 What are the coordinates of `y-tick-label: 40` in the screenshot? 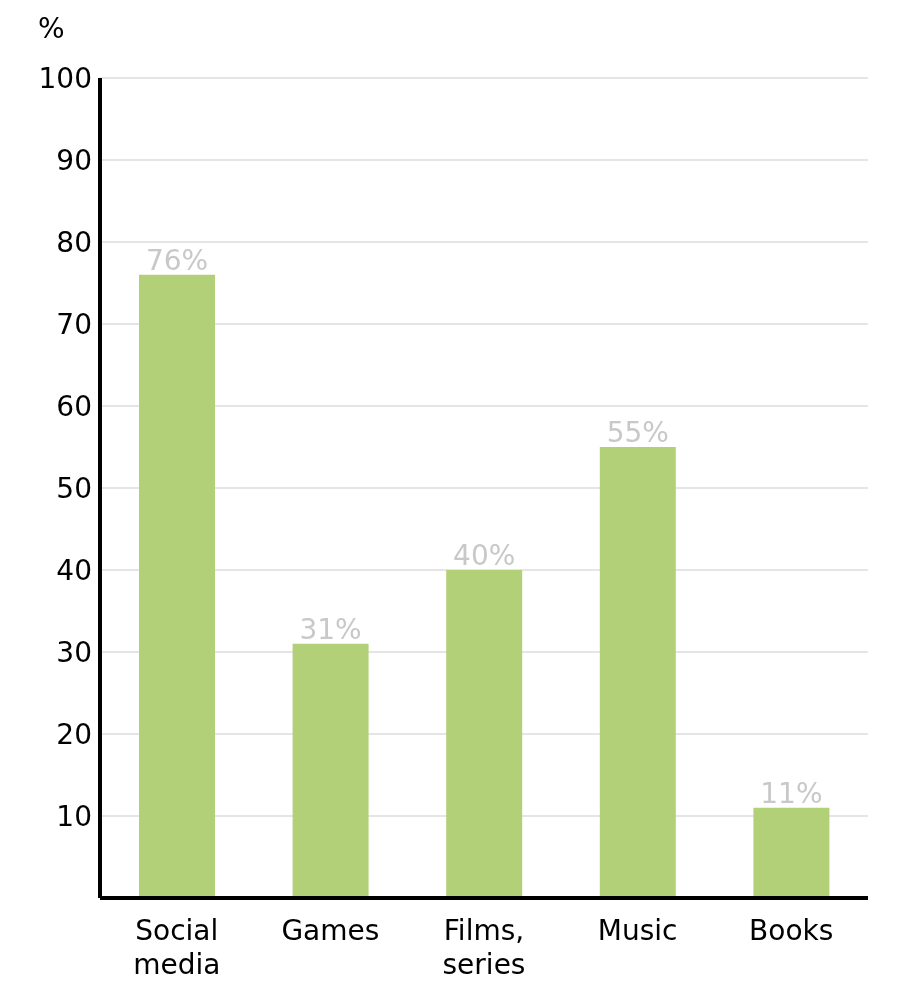 It's located at (74, 570).